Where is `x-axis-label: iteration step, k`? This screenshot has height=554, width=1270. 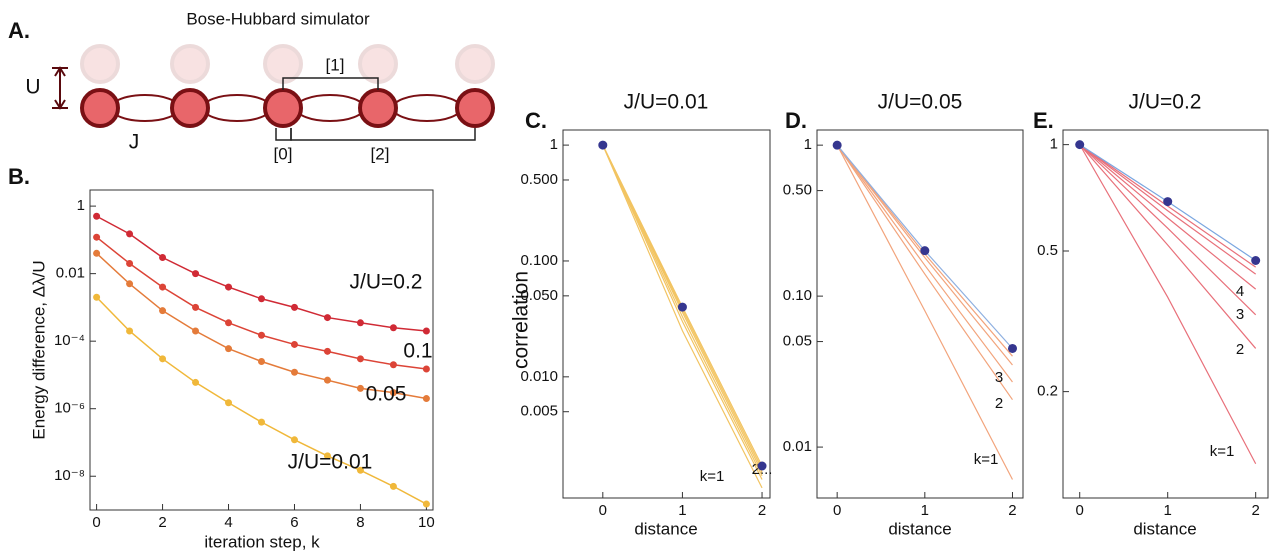
x-axis-label: iteration step, k is located at coordinates (262, 541).